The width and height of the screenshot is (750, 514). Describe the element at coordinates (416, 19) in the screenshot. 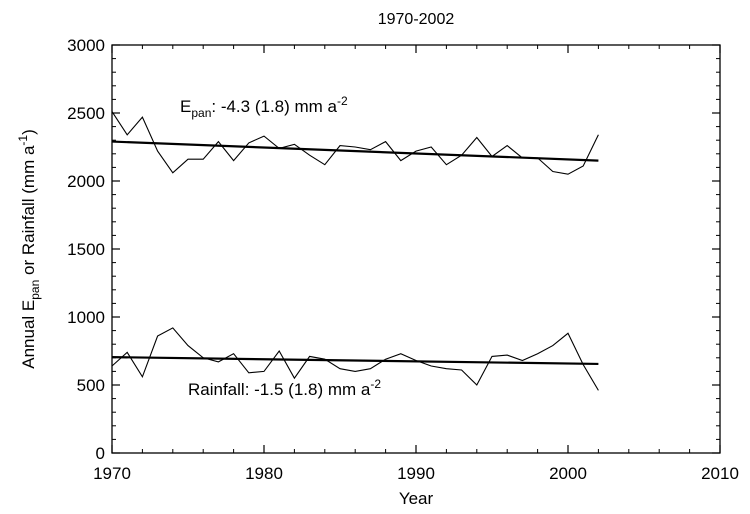

I see `chart-title: 1970-2002` at that location.